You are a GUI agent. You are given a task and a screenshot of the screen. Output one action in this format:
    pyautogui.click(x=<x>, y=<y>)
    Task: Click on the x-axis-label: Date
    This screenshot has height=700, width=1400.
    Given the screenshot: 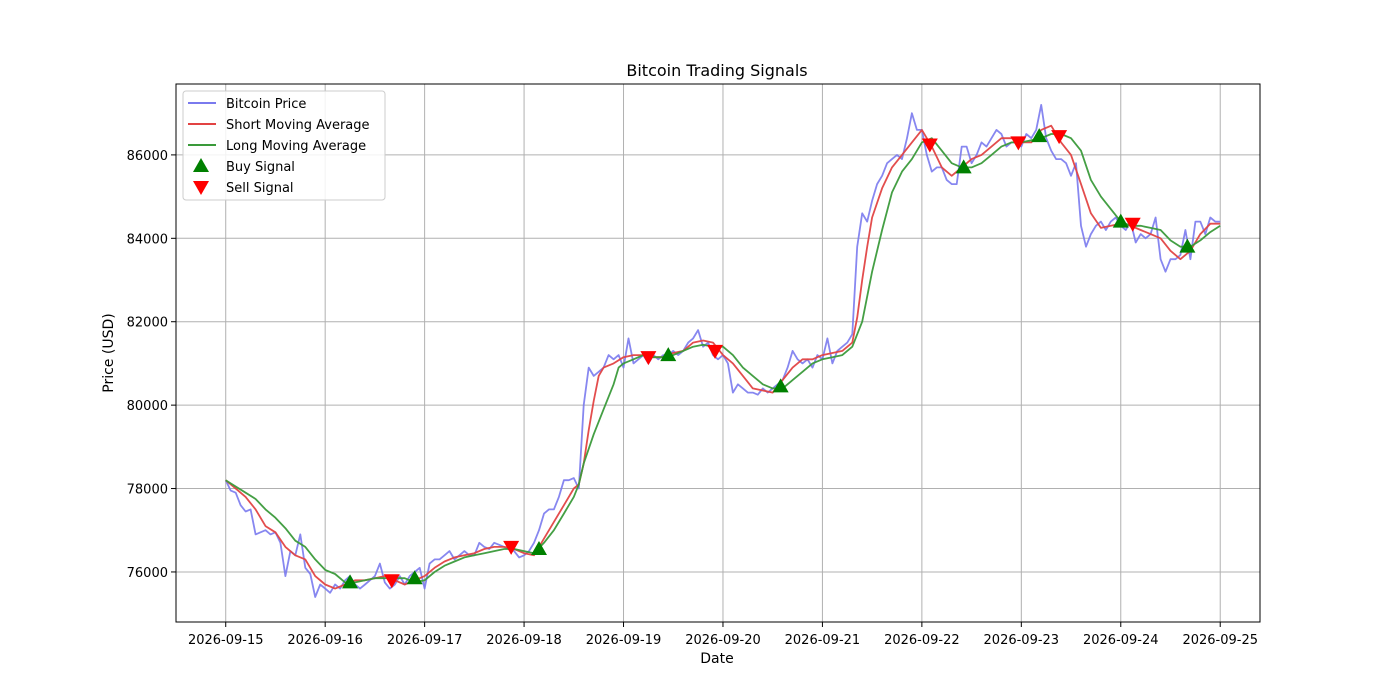 What is the action you would take?
    pyautogui.click(x=716, y=659)
    